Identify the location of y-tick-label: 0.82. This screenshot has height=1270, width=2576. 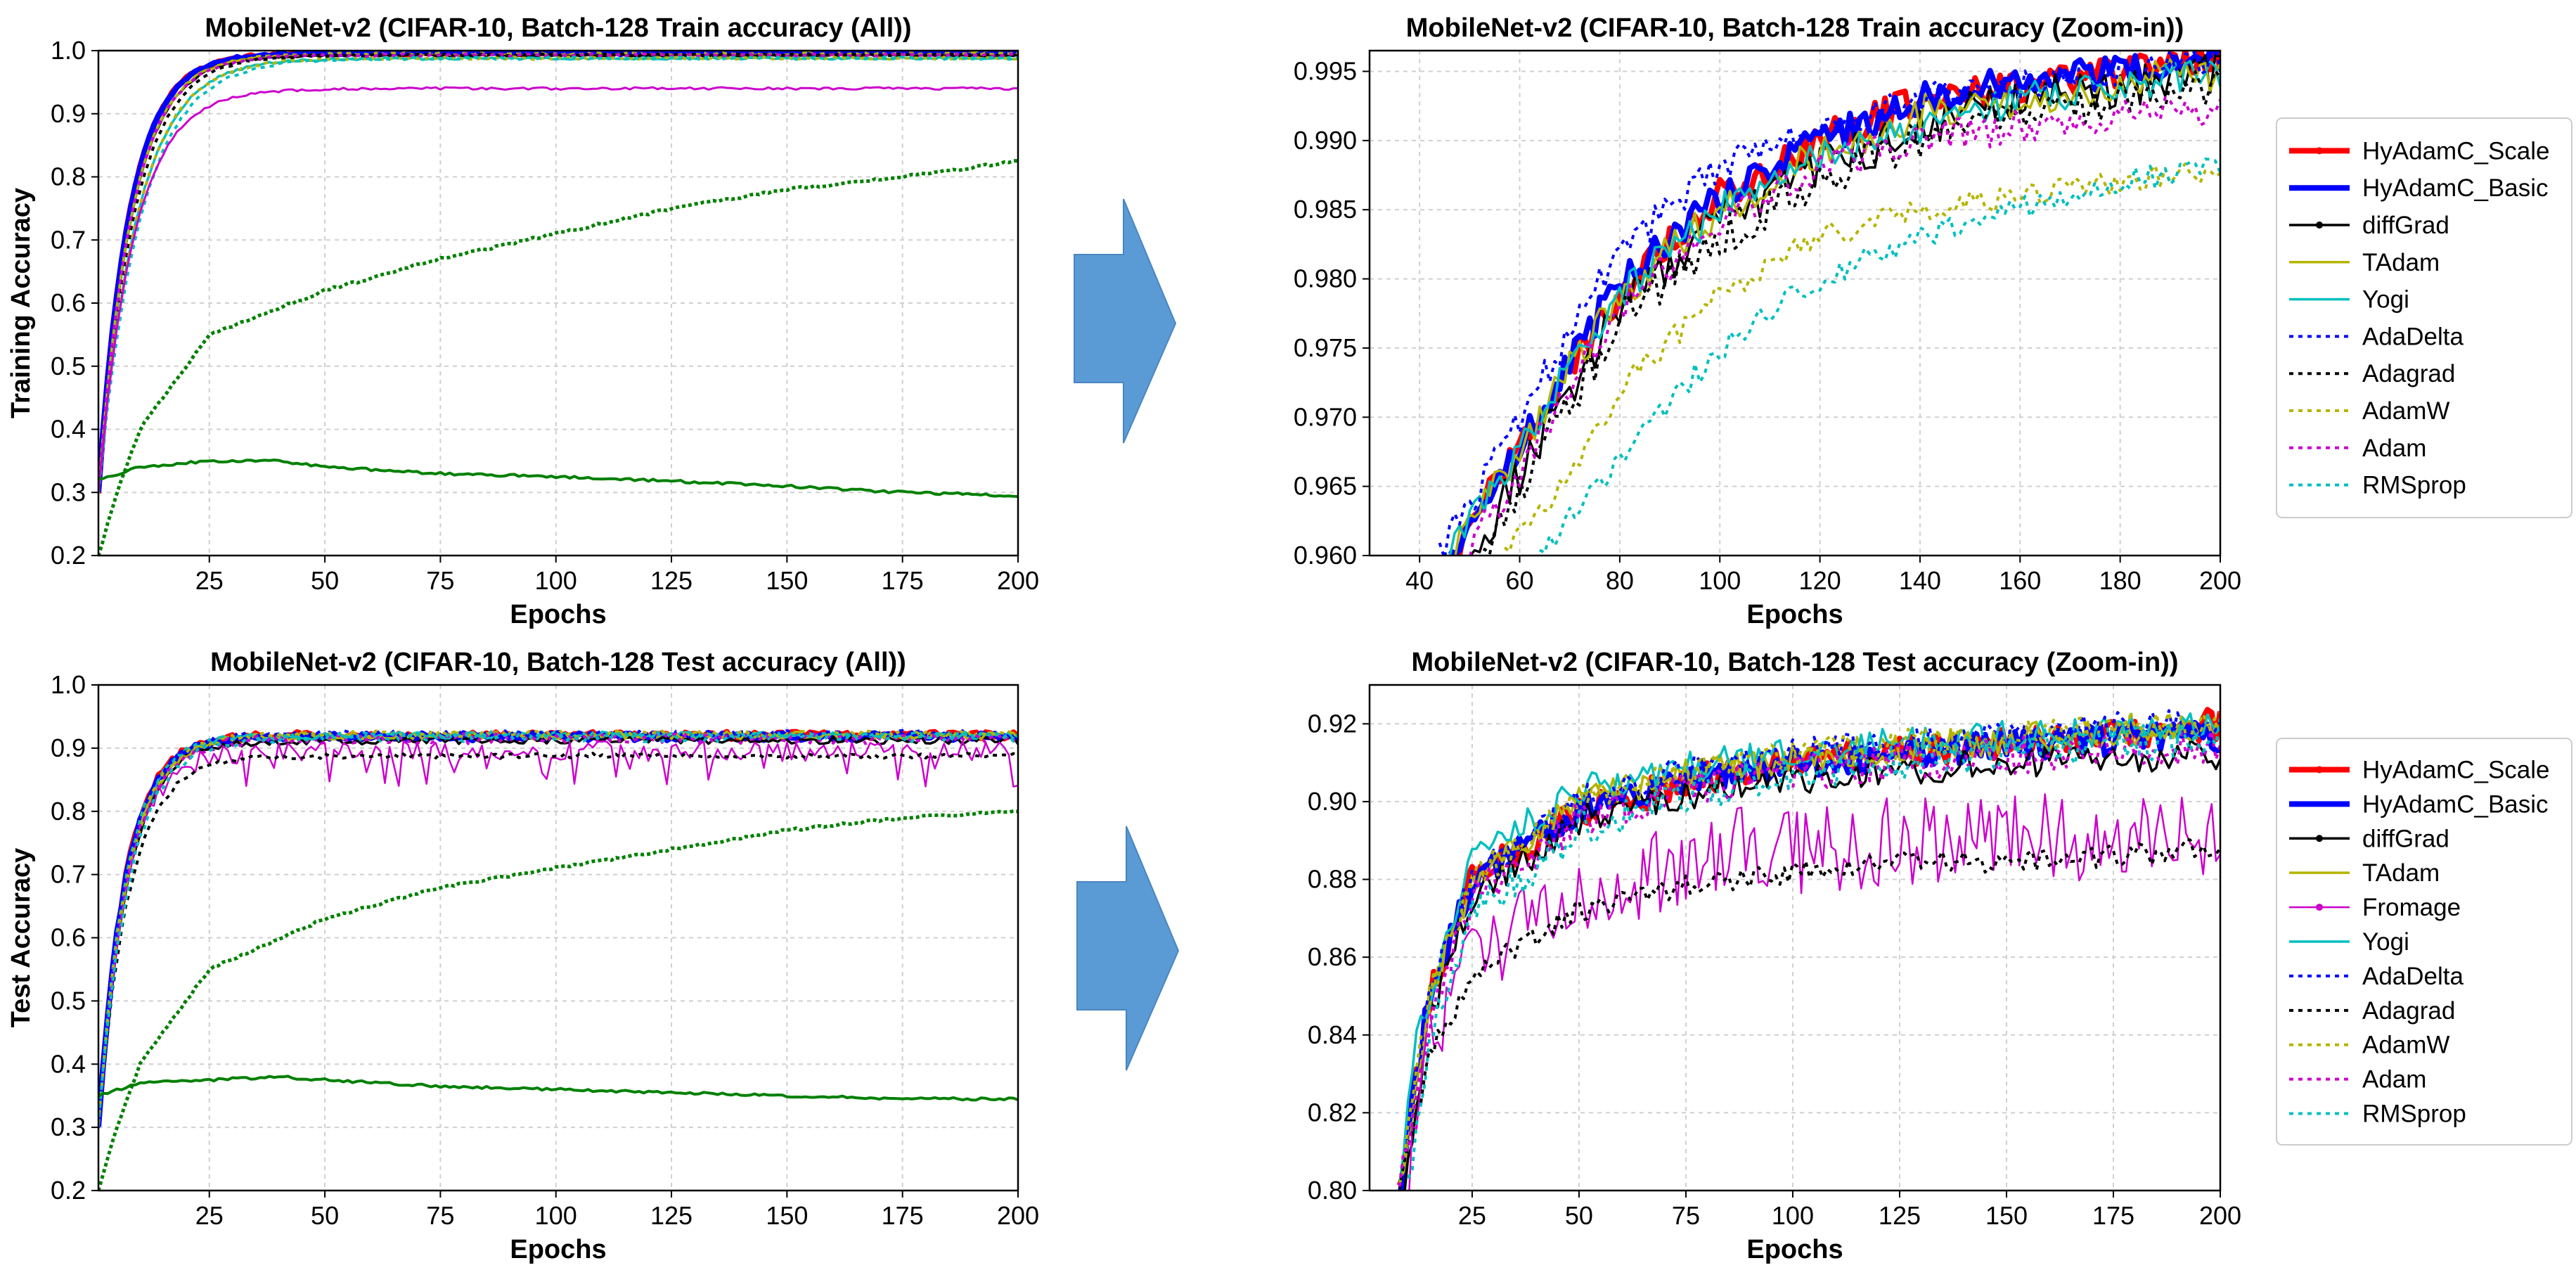
(1332, 1112).